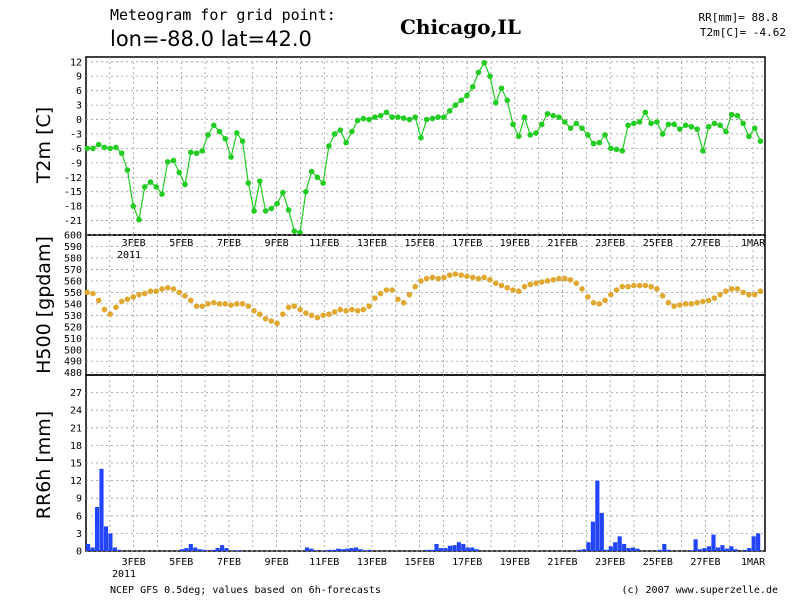 Image resolution: width=800 pixels, height=600 pixels. I want to click on rr6h-xtick-label: 1MAR, so click(753, 562).